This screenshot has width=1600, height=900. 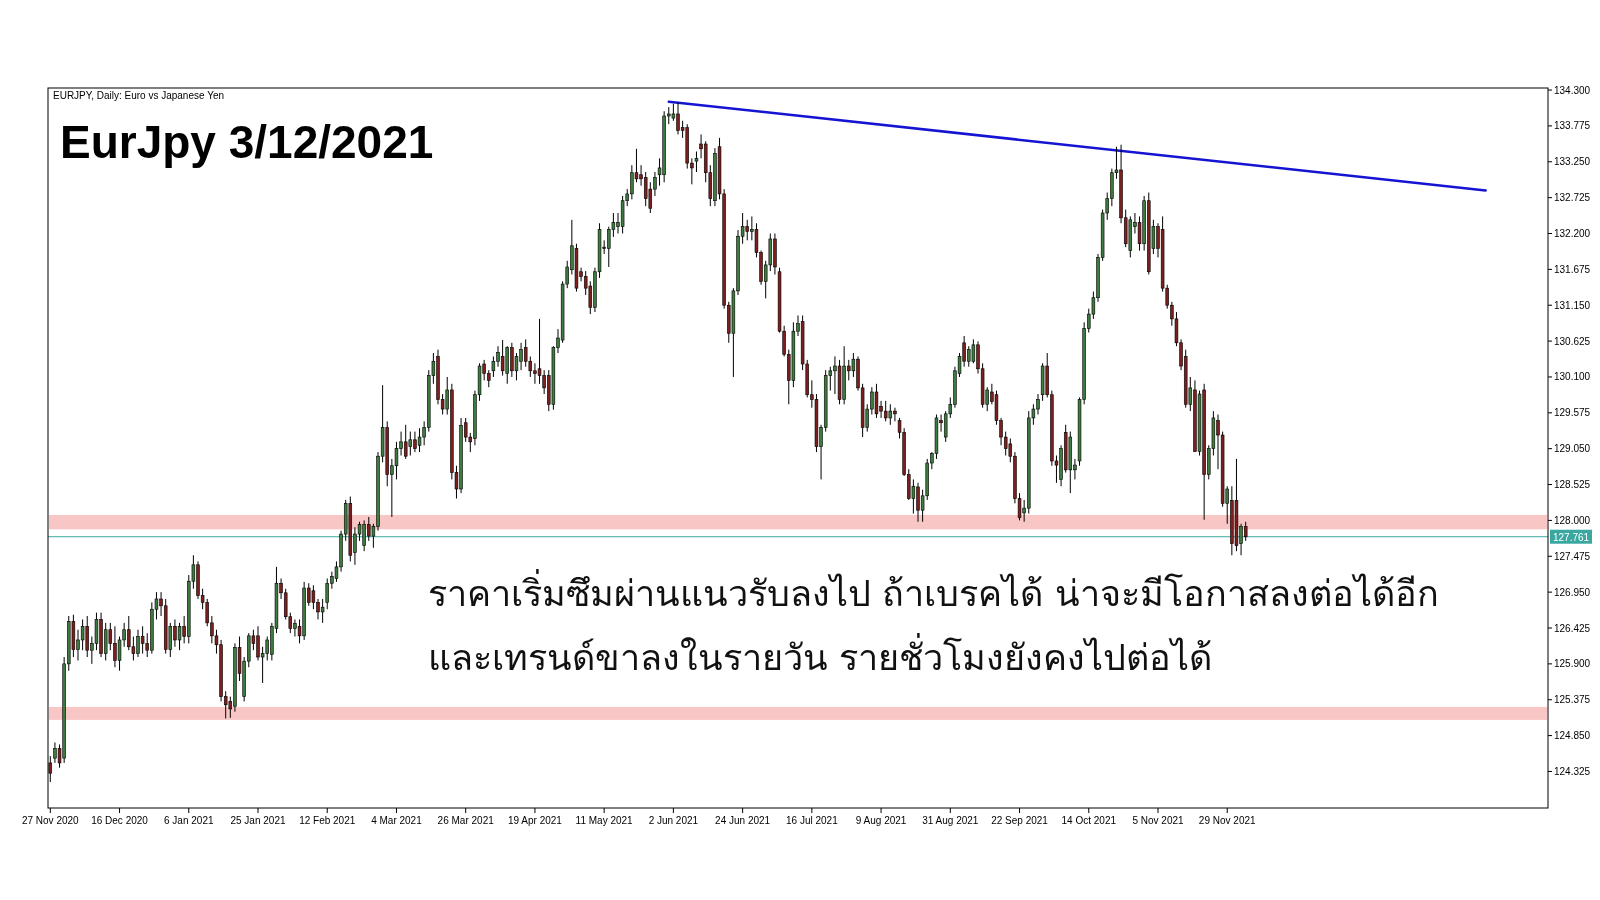 What do you see at coordinates (1572, 198) in the screenshot?
I see `y-tick-label: 132.725` at bounding box center [1572, 198].